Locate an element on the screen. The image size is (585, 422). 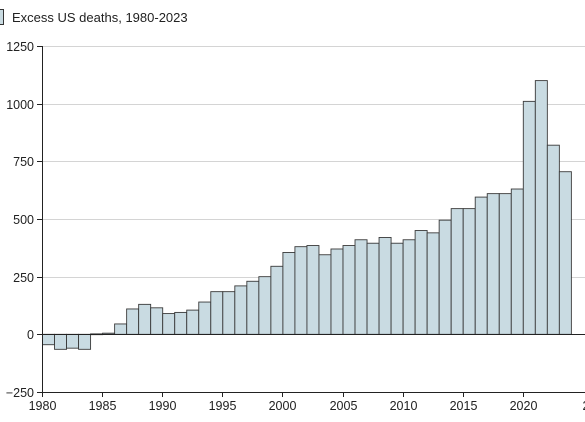
bar-1980 is located at coordinates (48, 339).